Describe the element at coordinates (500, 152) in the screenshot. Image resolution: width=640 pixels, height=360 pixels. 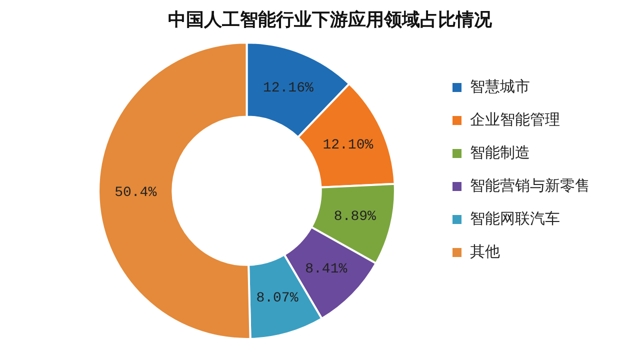
I see `legend-label: 智能制造` at that location.